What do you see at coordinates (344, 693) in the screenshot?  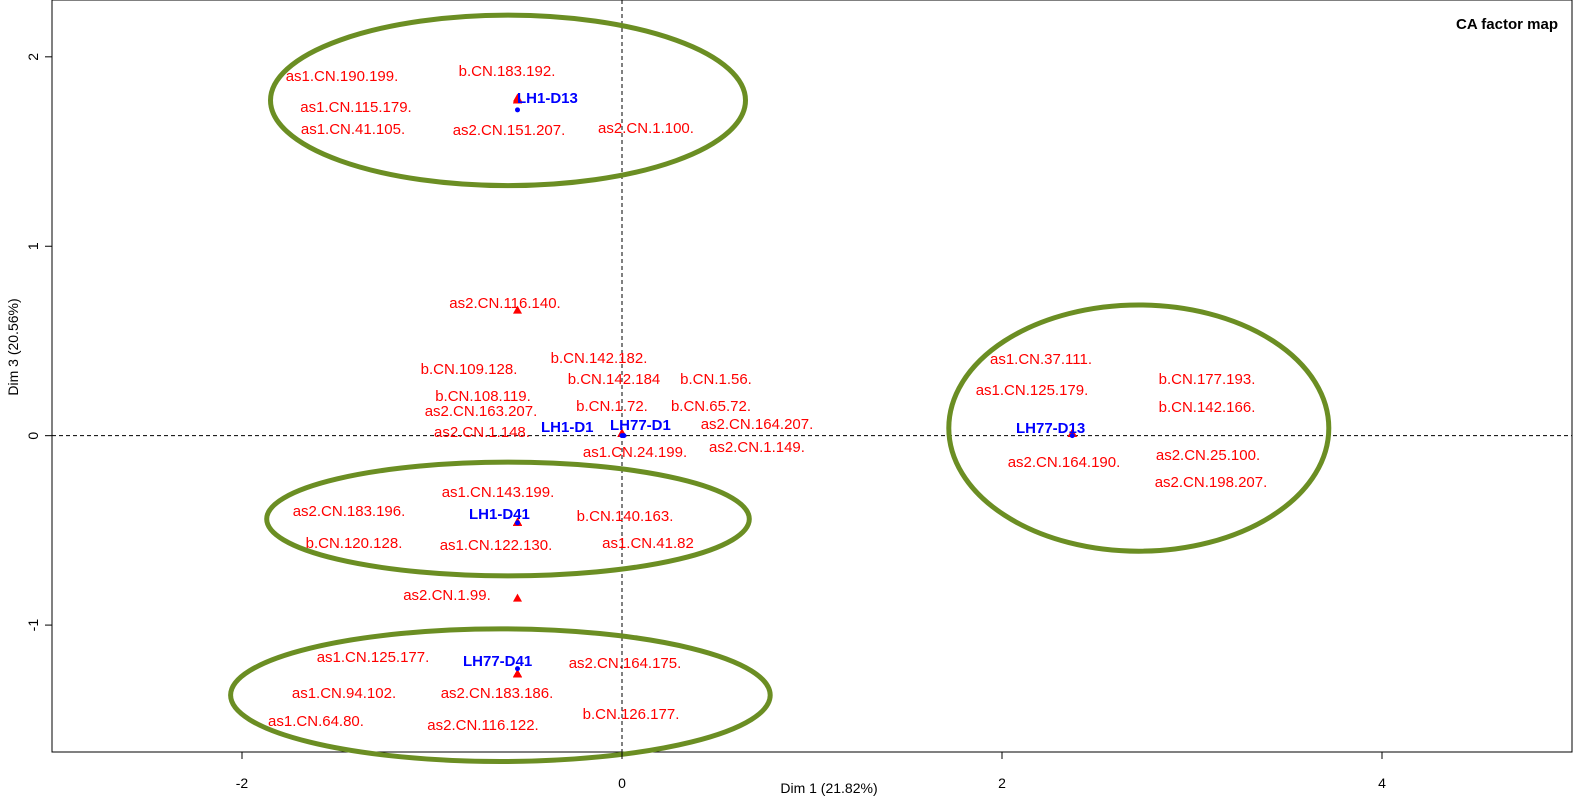 I see `column-point-label: as1.CN.94.102.` at bounding box center [344, 693].